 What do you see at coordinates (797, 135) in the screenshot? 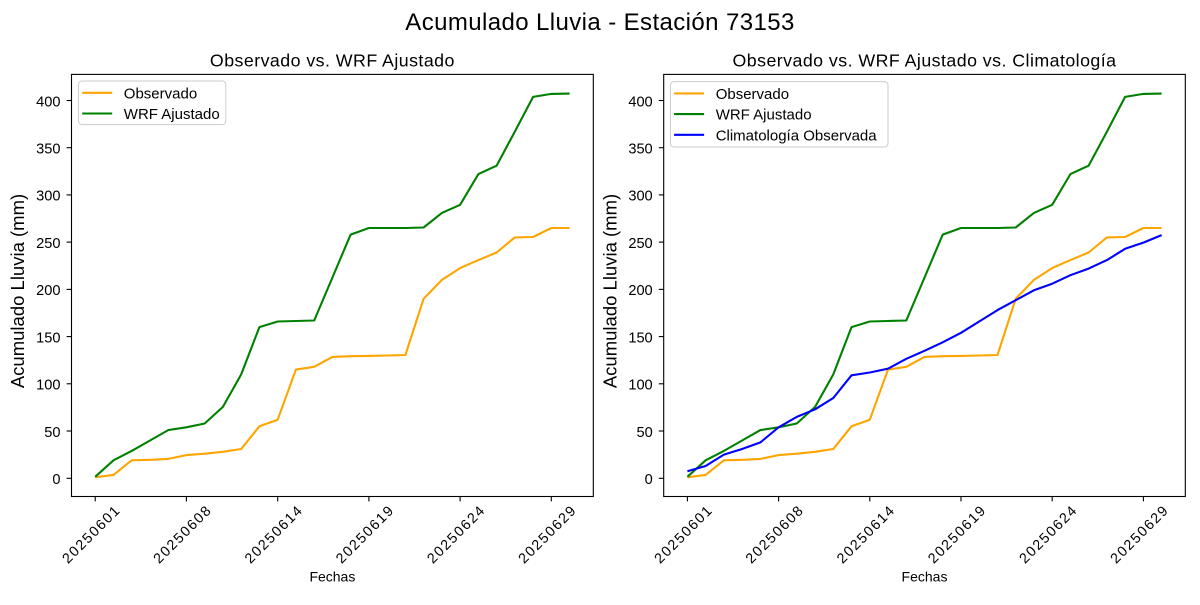
I see `svg-text: Climatología Observada` at bounding box center [797, 135].